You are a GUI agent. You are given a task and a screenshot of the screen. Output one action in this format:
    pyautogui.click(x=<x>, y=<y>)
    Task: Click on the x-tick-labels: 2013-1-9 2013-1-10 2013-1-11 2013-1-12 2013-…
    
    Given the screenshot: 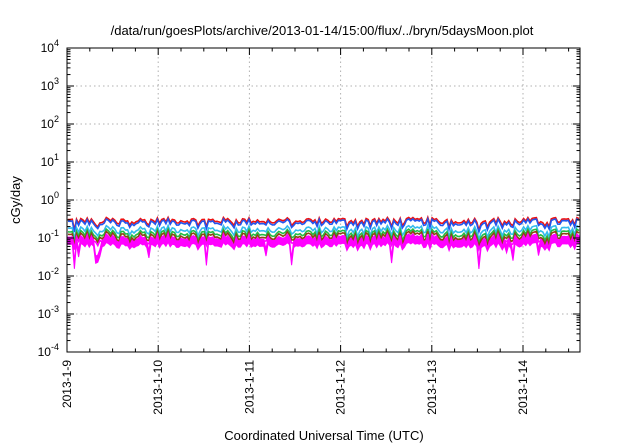 What is the action you would take?
    pyautogui.click(x=295, y=387)
    